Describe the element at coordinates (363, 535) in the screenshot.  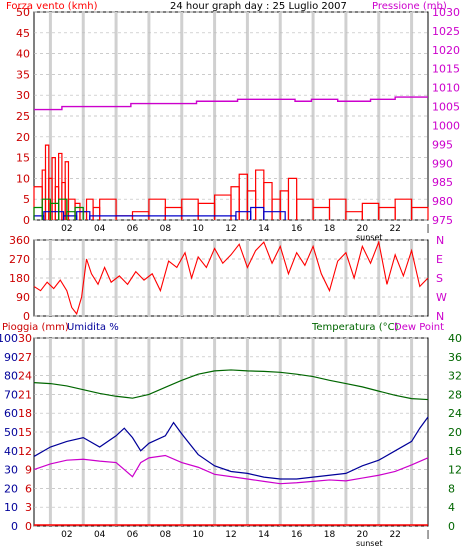
I see `hour-tick-label: 20` at that location.